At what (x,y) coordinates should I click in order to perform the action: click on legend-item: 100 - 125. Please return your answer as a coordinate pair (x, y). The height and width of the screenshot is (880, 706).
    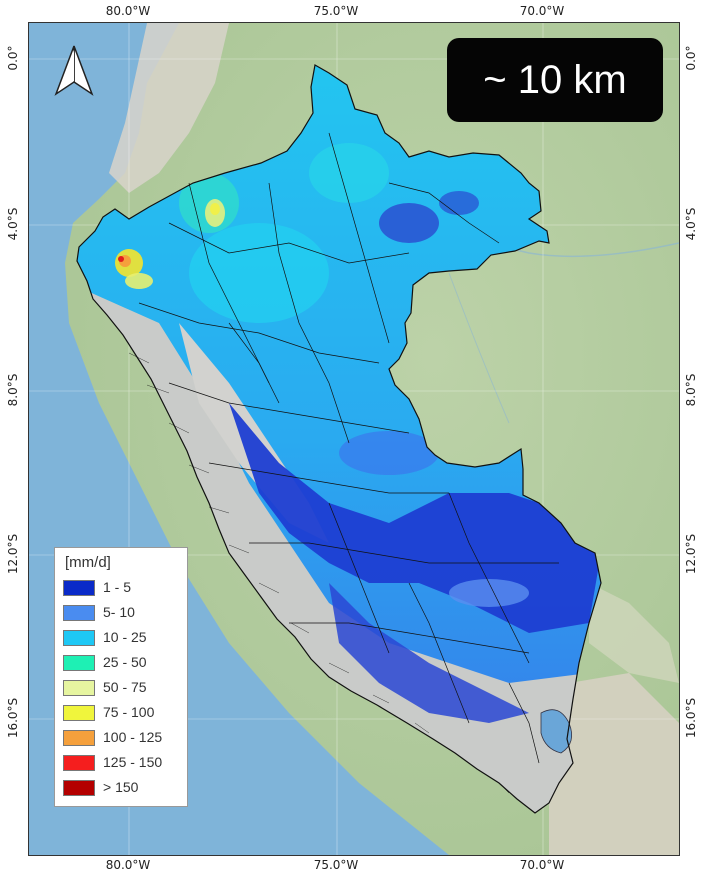
    Looking at the image, I should click on (123, 738).